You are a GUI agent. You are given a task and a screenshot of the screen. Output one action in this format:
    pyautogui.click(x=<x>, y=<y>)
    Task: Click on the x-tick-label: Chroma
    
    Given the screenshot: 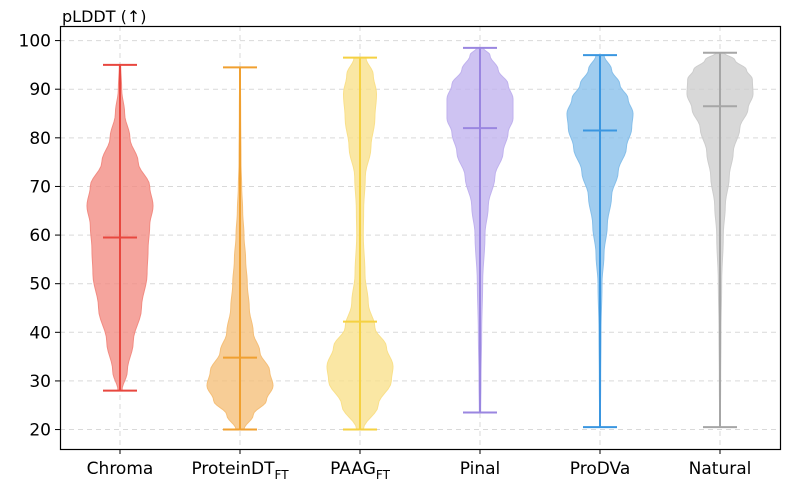 What is the action you would take?
    pyautogui.click(x=120, y=469)
    